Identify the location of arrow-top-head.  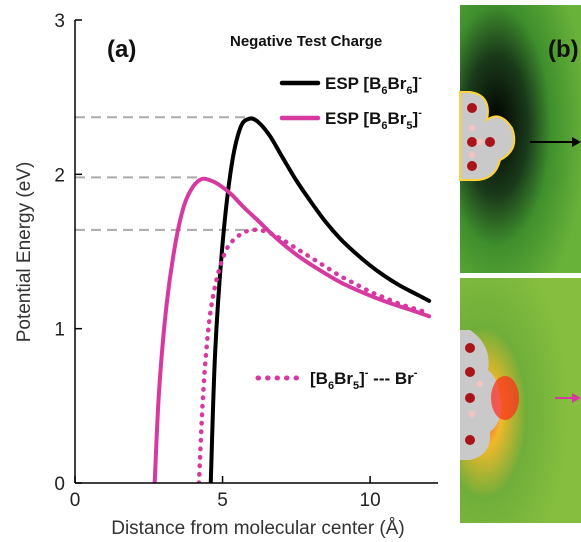
(576, 142).